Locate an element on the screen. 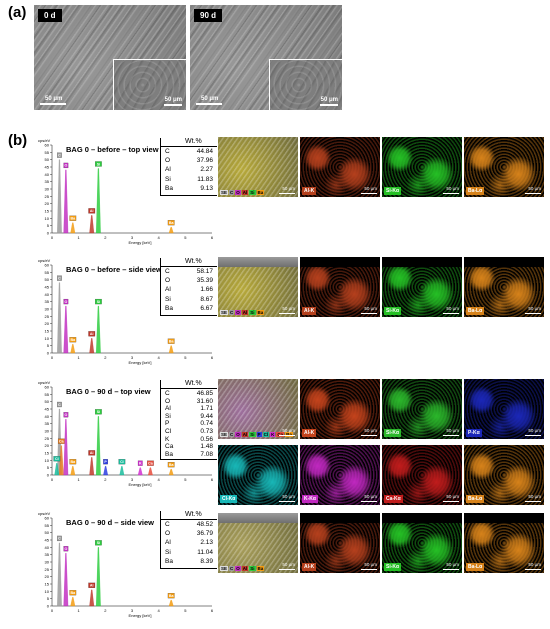 The width and height of the screenshot is (550, 629). wt-row: O 31.60 is located at coordinates (189, 402).